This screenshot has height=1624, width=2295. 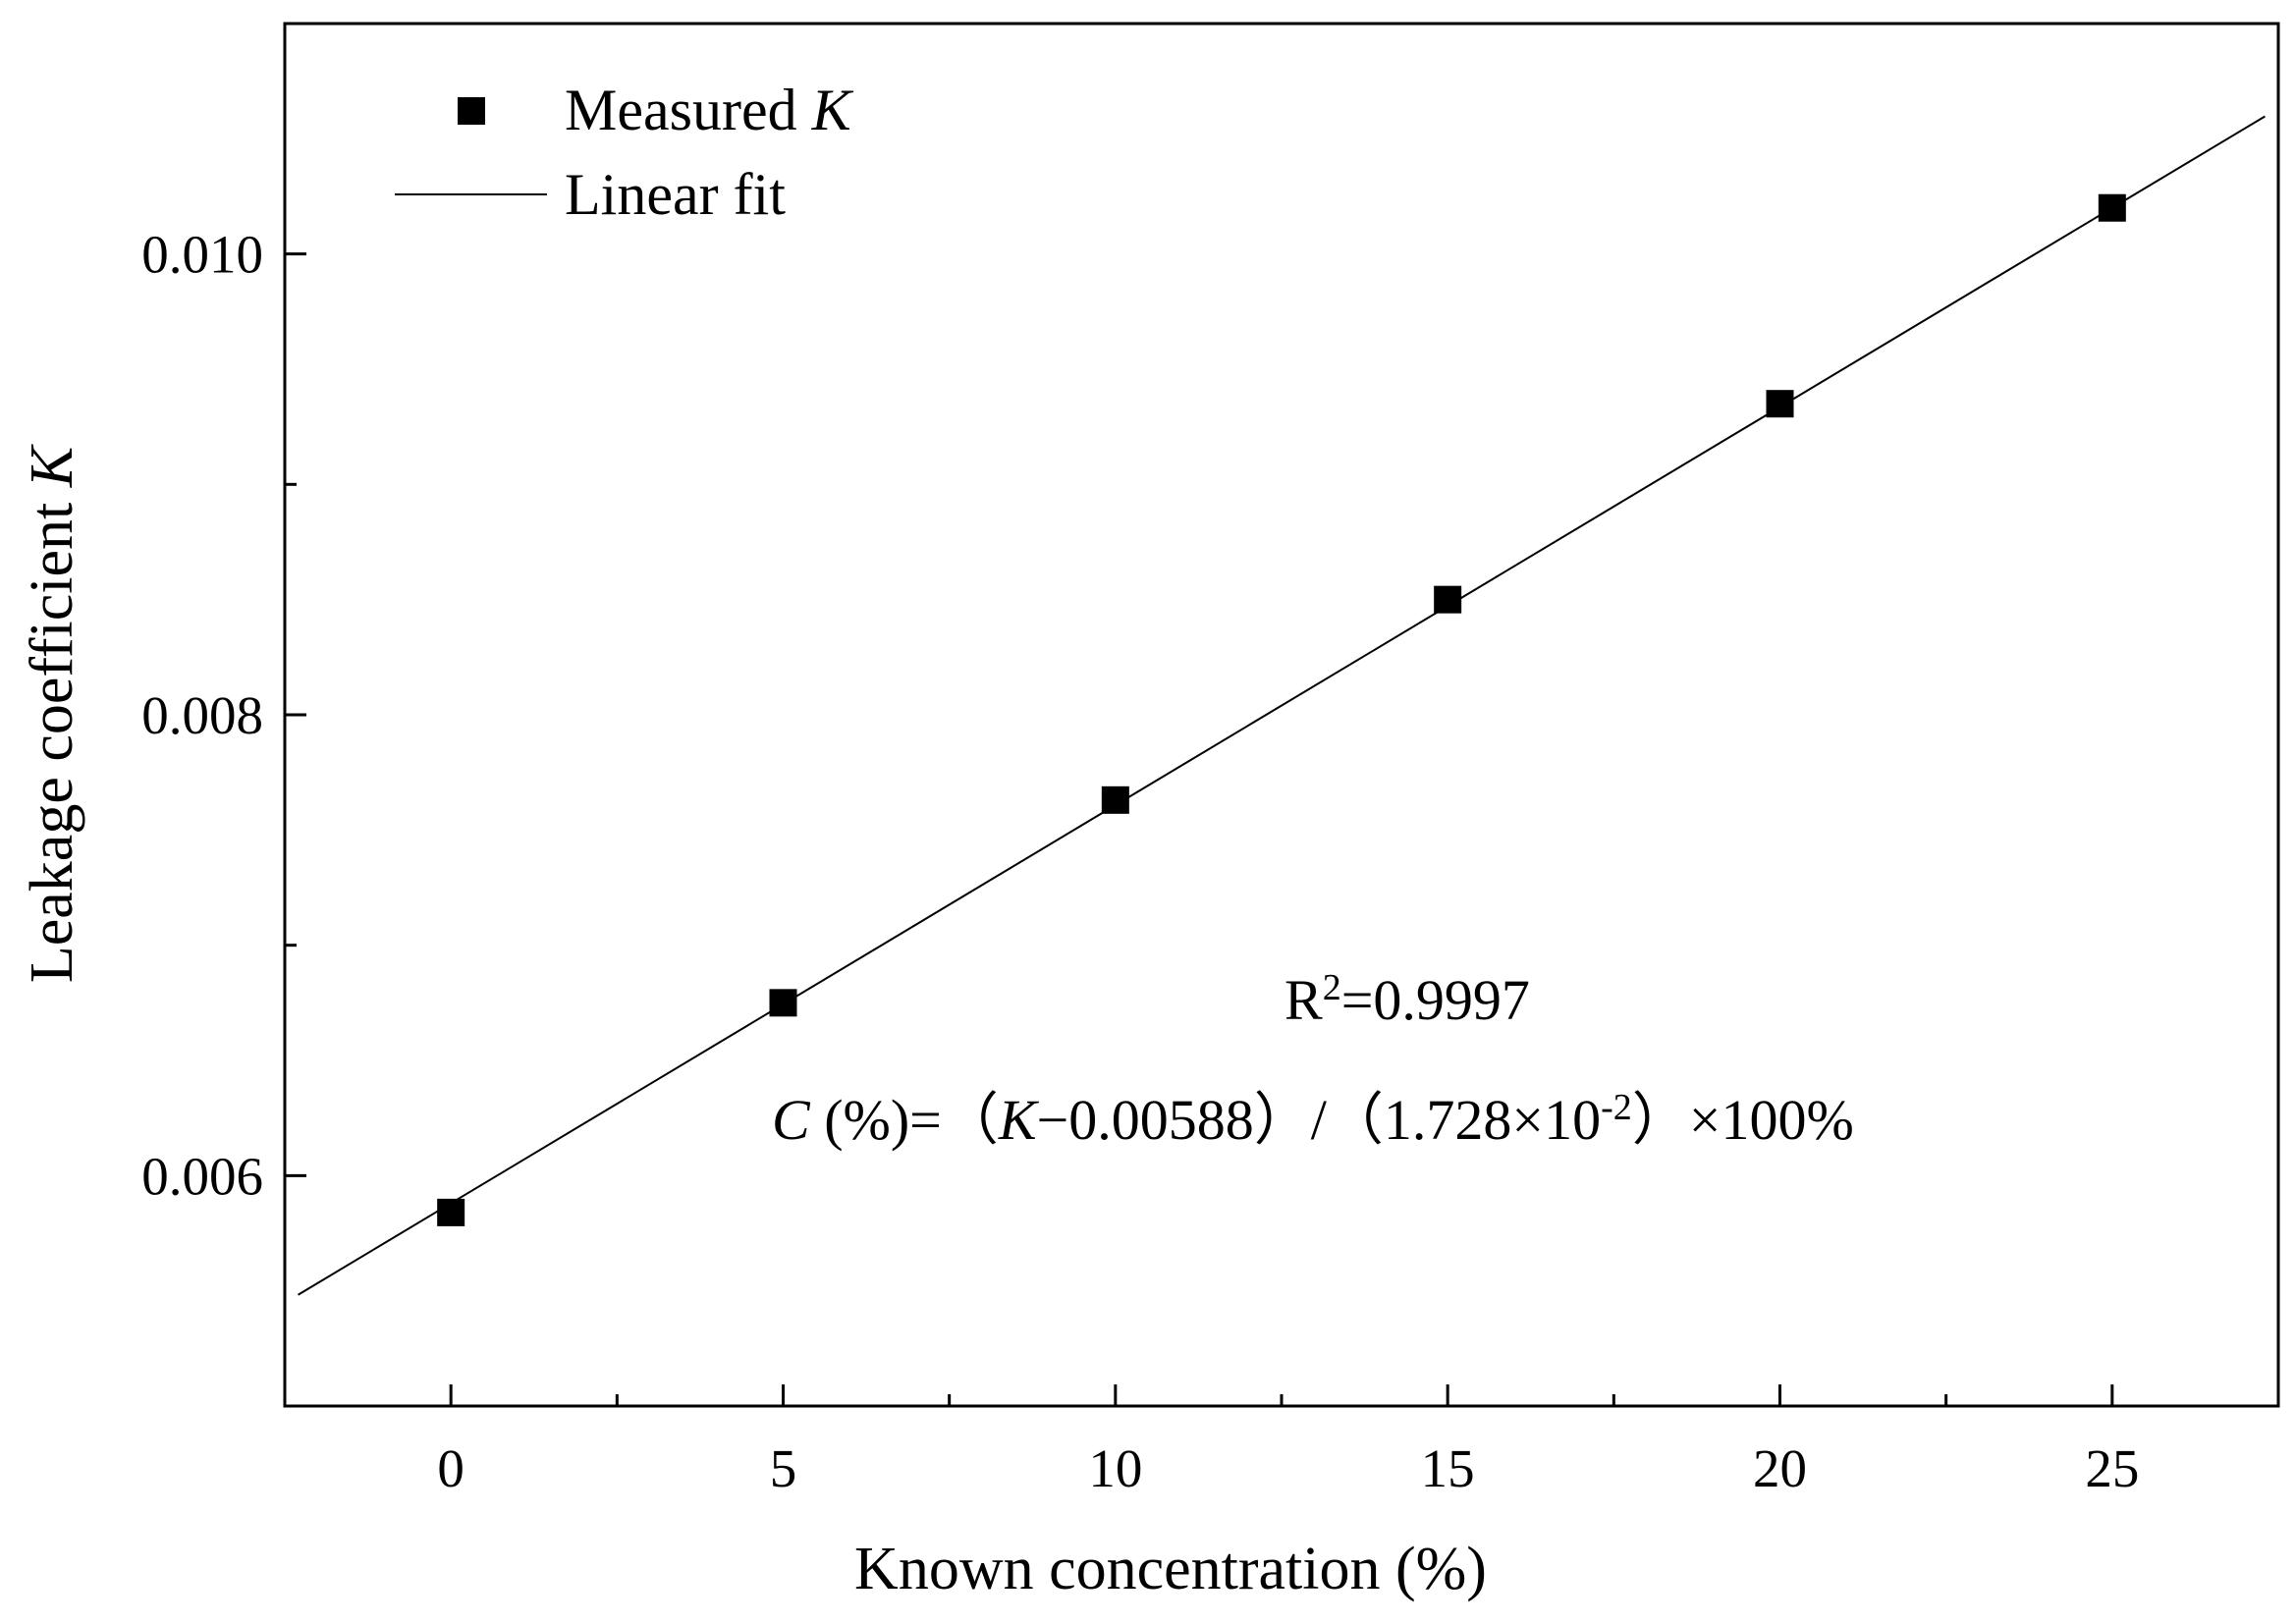 I want to click on x-tick-label: 0, so click(x=450, y=1468).